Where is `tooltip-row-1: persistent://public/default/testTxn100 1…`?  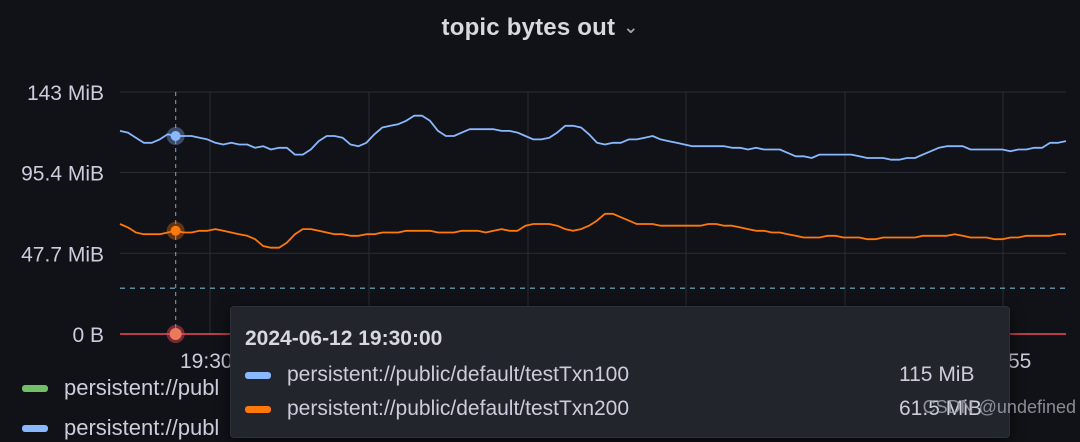
tooltip-row-1: persistent://public/default/testTxn100 1… is located at coordinates (617, 375).